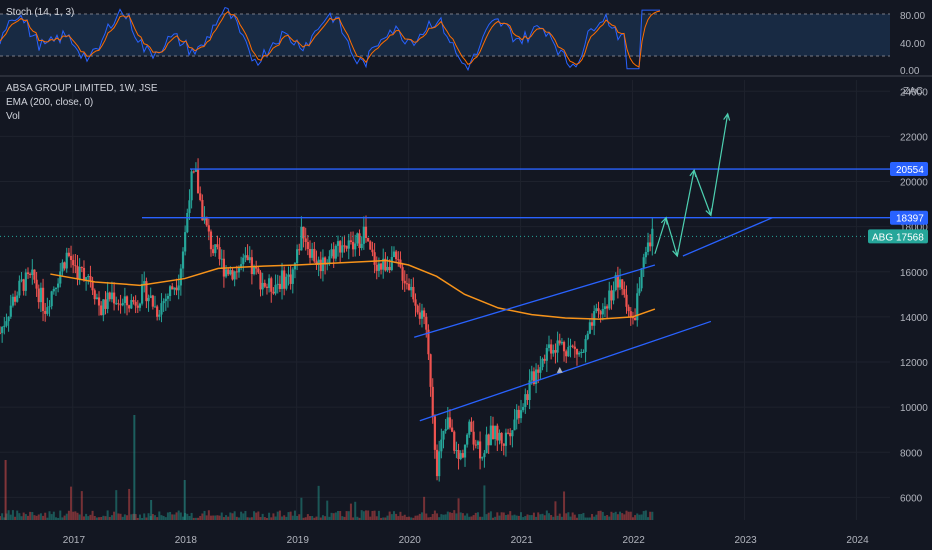 The image size is (932, 550). What do you see at coordinates (745, 540) in the screenshot?
I see `x-tick-label: 2023` at bounding box center [745, 540].